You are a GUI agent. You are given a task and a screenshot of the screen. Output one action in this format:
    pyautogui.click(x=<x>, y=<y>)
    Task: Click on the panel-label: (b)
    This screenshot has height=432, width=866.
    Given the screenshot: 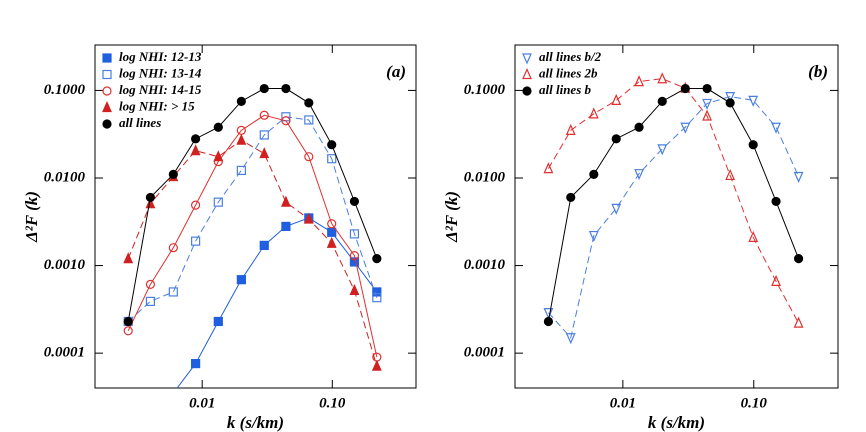 What is the action you would take?
    pyautogui.click(x=818, y=71)
    